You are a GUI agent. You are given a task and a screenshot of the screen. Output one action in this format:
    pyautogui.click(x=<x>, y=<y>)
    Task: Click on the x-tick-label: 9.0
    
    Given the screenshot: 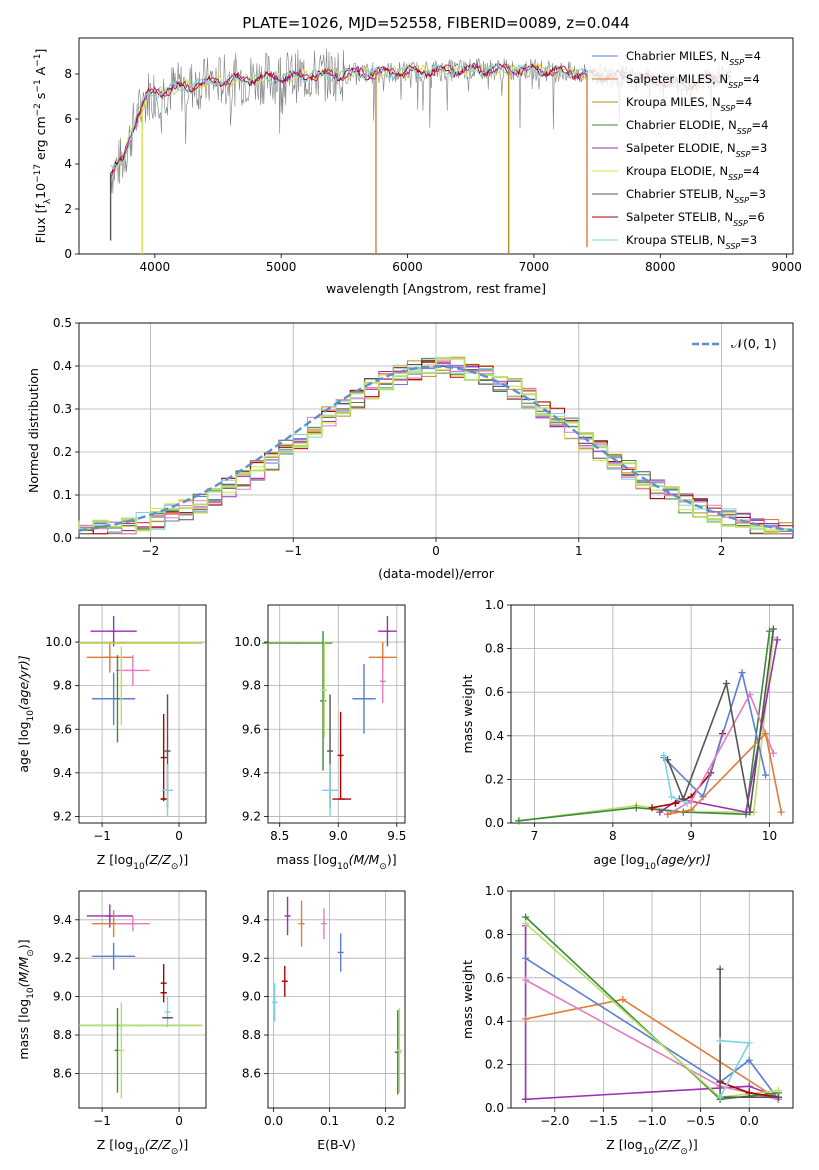 What is the action you would take?
    pyautogui.click(x=338, y=836)
    